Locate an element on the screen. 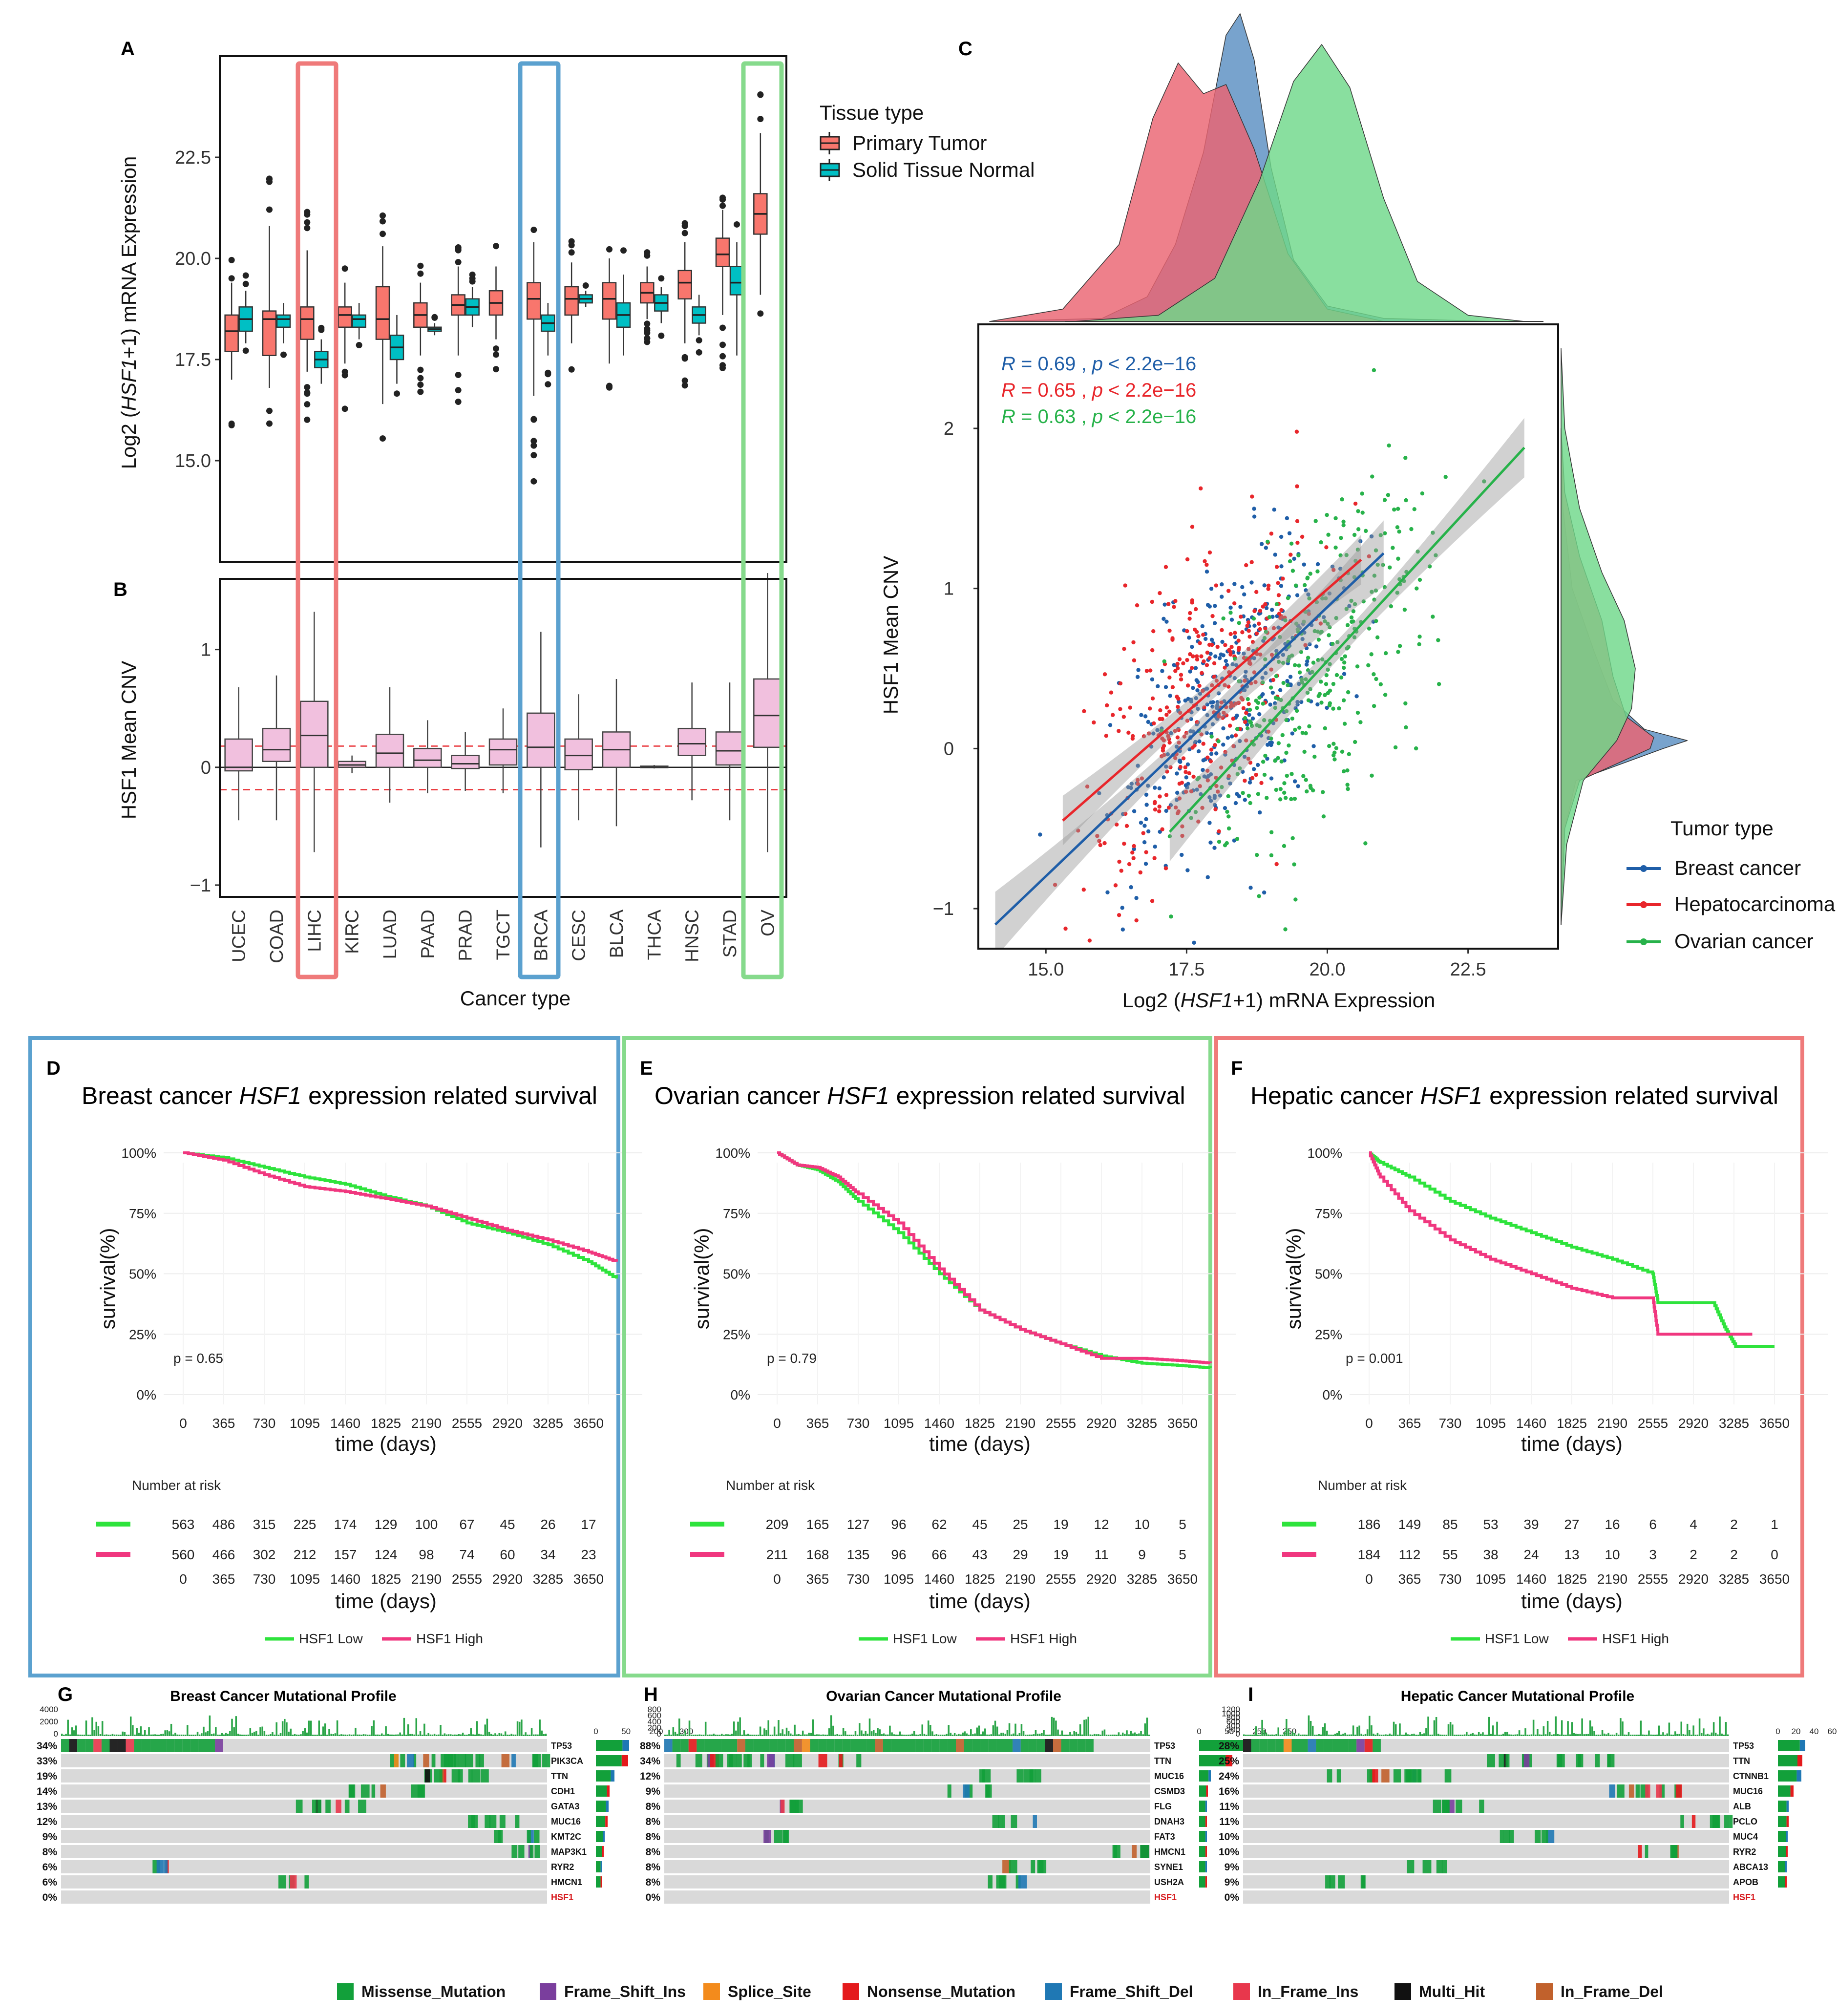 This screenshot has width=1838, height=2016. g-side-bar-extra is located at coordinates (607, 1806).